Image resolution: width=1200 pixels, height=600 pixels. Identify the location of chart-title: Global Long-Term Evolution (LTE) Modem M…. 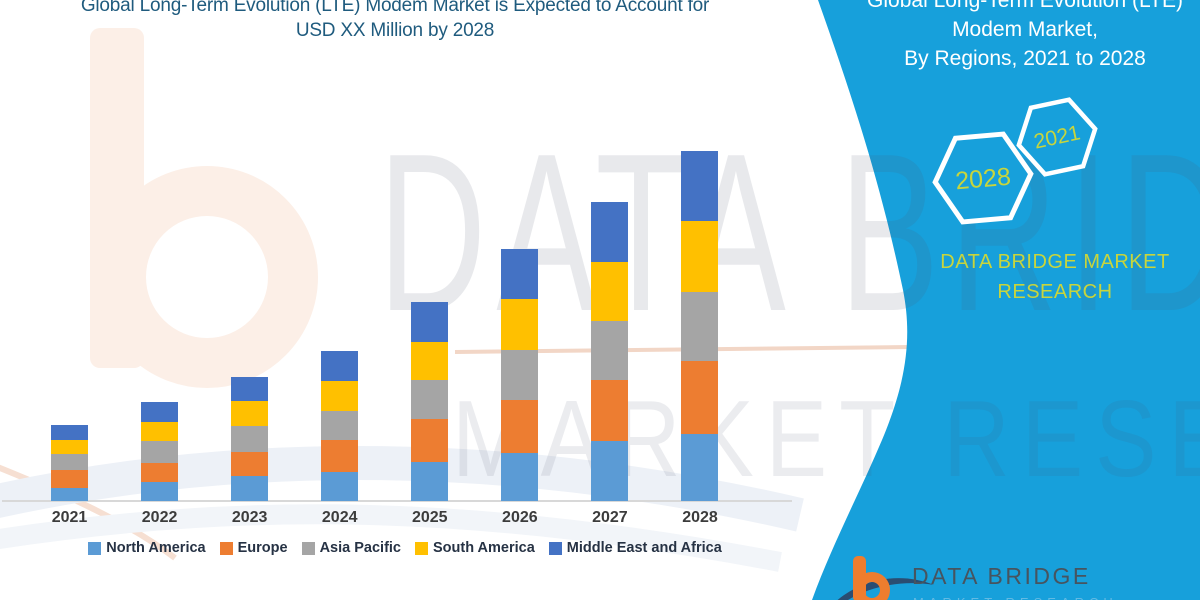
(395, 21).